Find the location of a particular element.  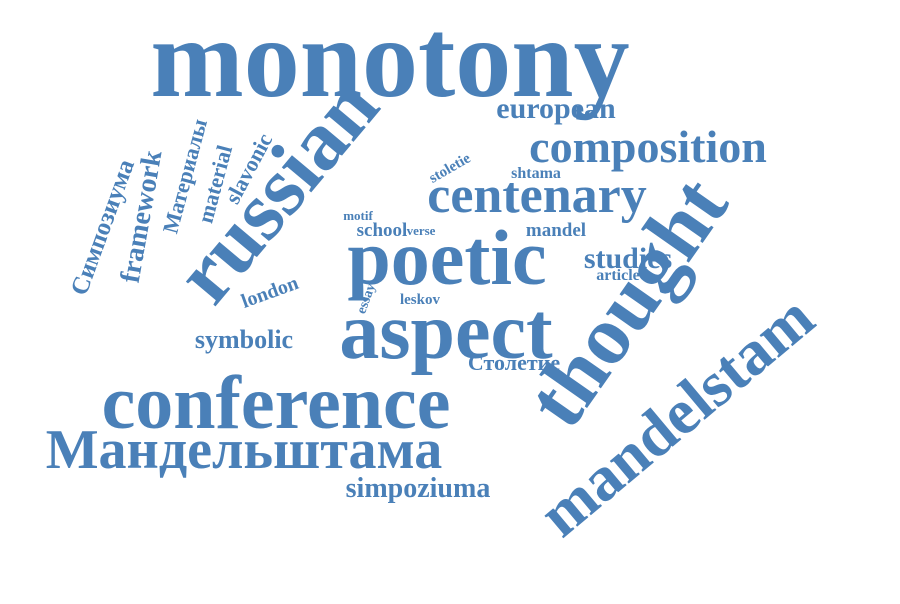

word-centenary: centenary is located at coordinates (536, 195).